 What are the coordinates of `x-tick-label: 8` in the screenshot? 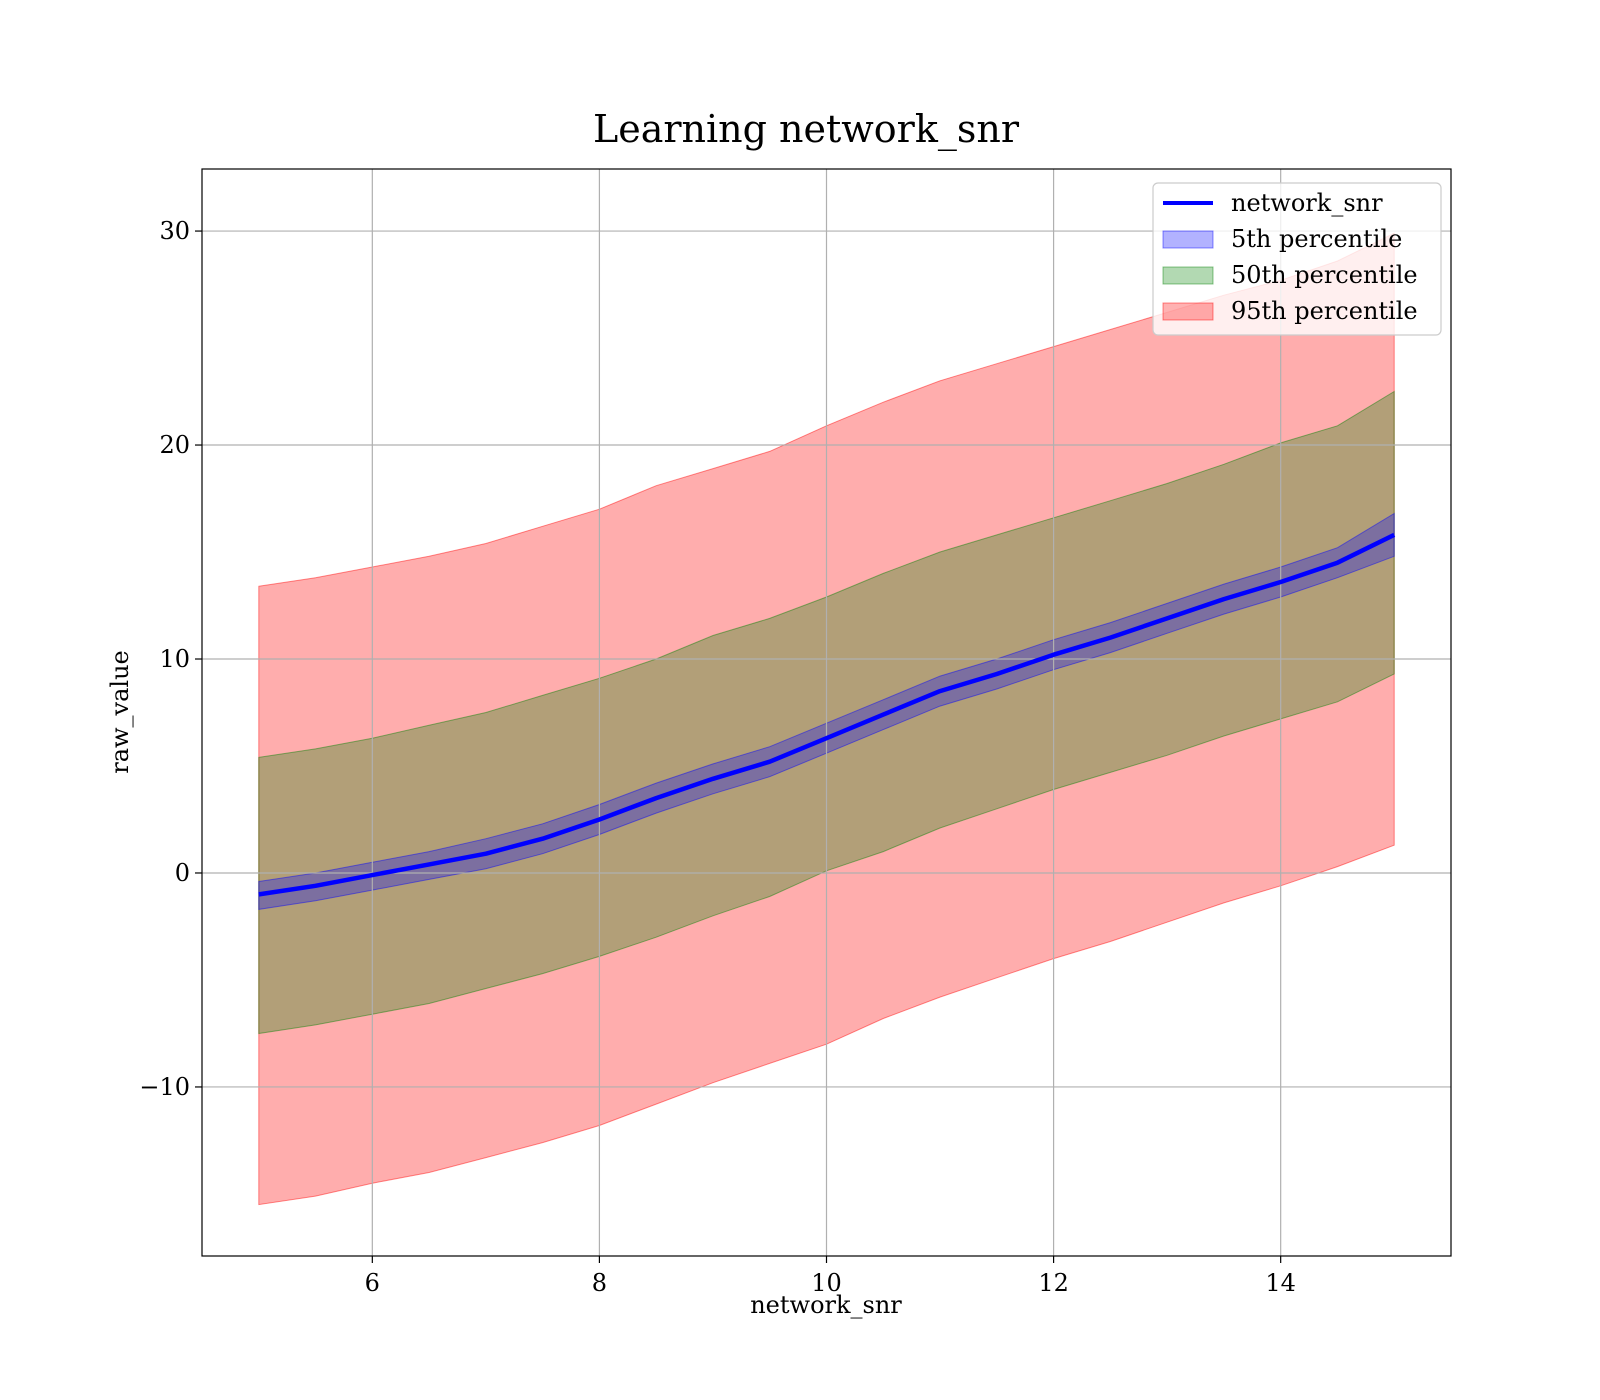 It's located at (599, 1283).